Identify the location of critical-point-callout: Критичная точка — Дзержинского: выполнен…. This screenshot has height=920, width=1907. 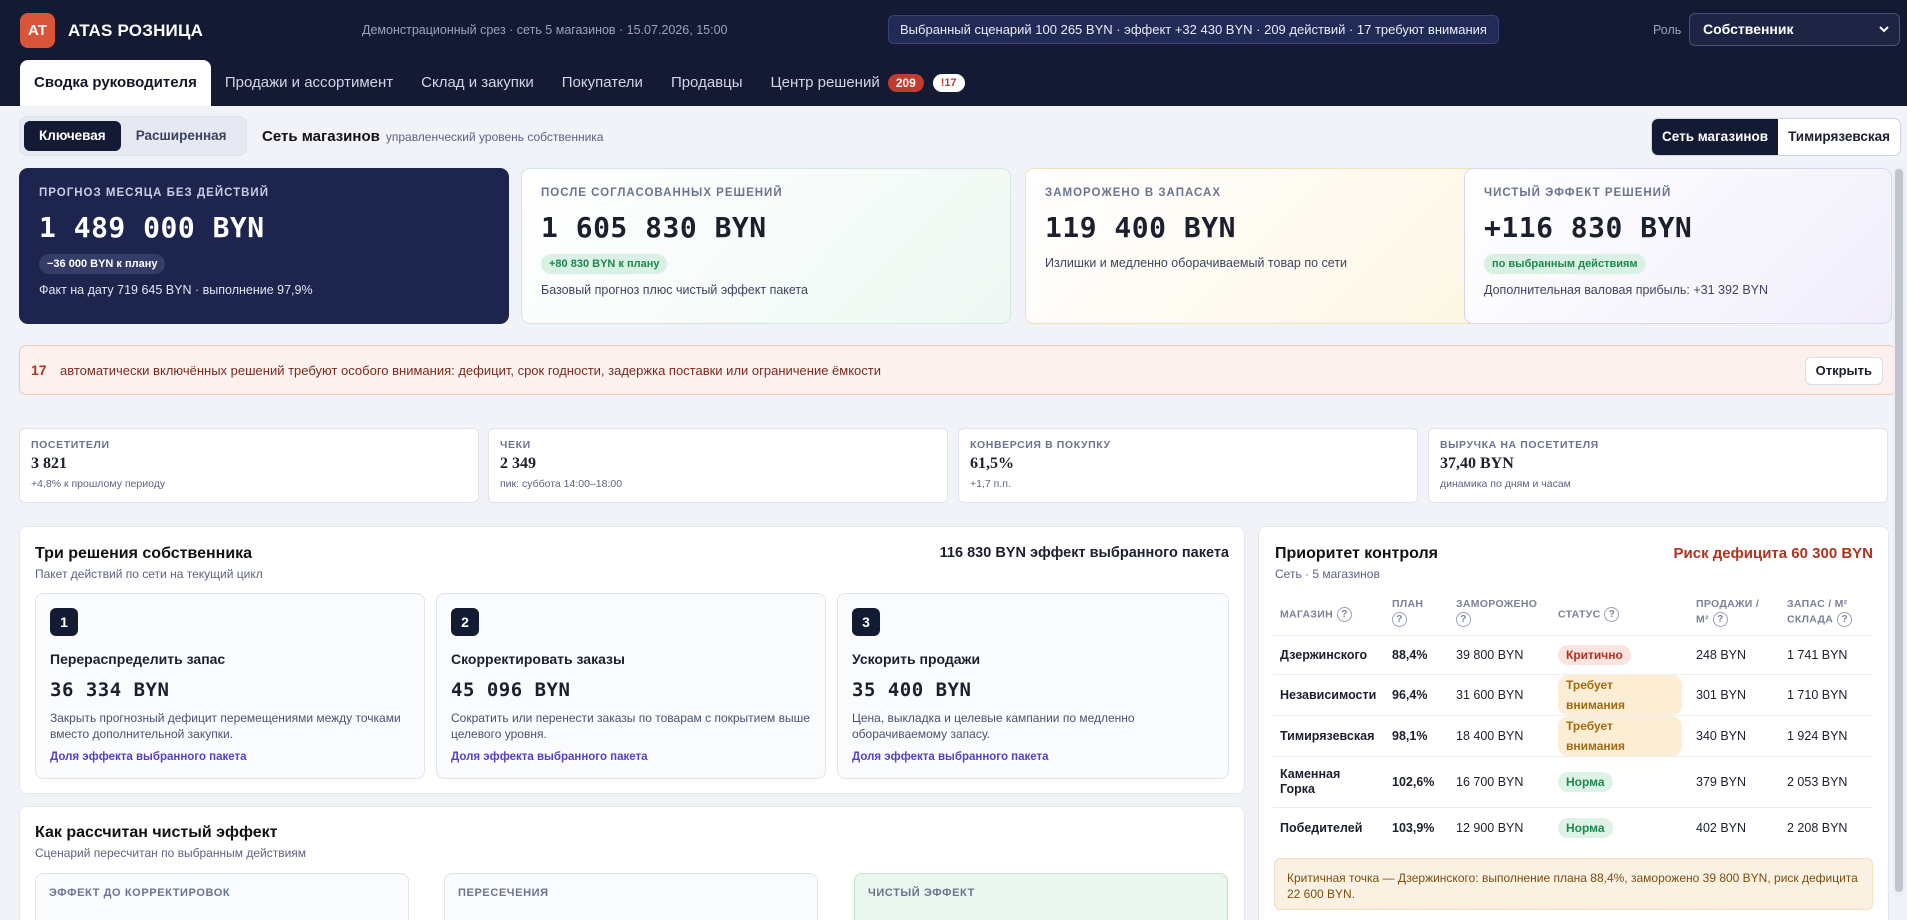
(1573, 884).